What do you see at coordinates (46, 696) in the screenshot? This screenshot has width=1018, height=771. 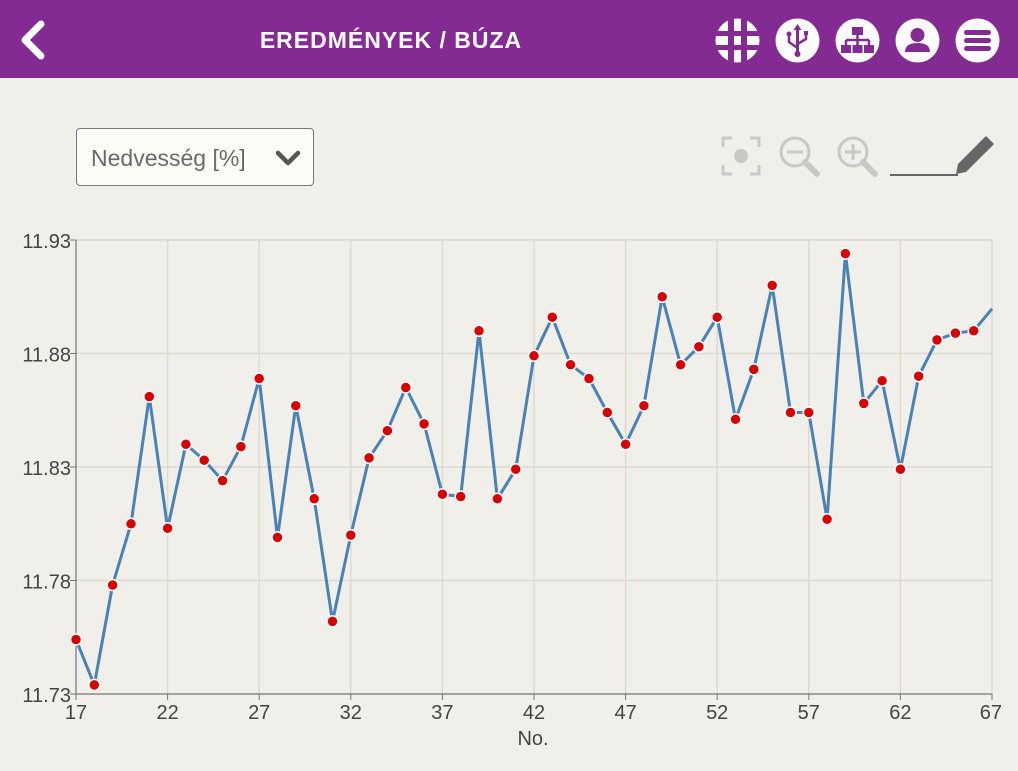 I see `y-tick-label: 11.73` at bounding box center [46, 696].